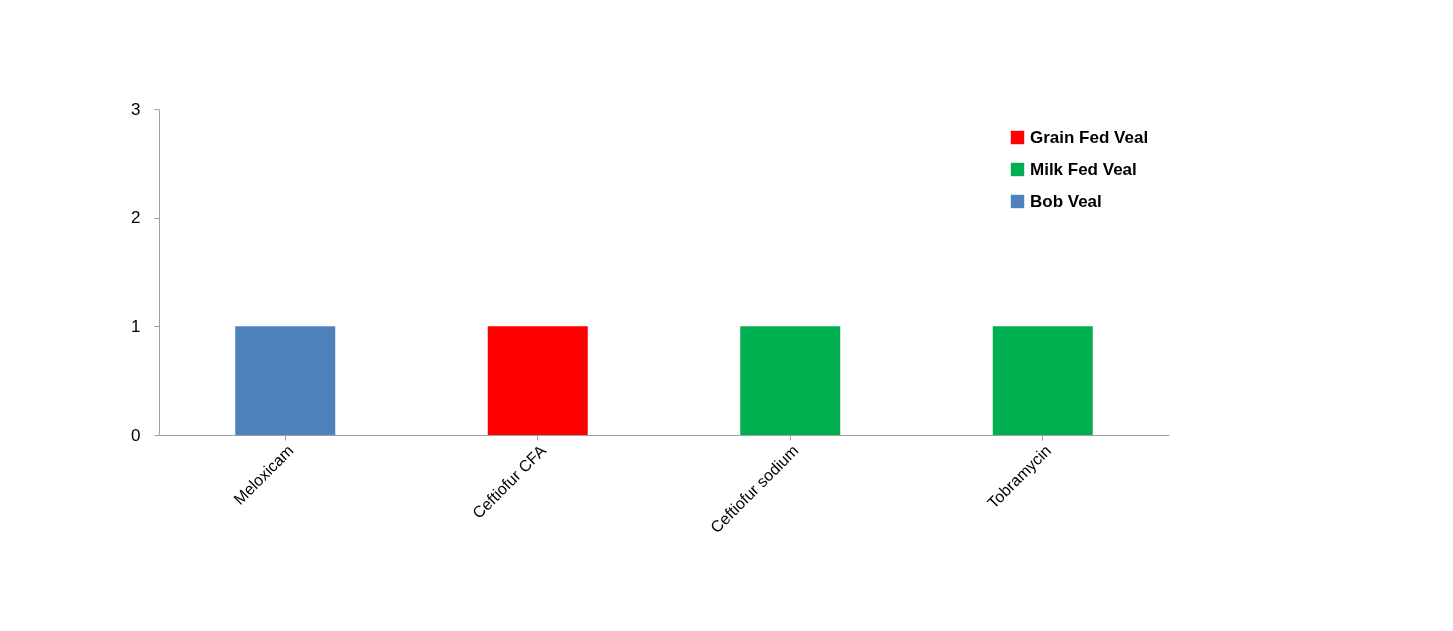  What do you see at coordinates (1083, 169) in the screenshot?
I see `legend-label: Milk Fed Veal` at bounding box center [1083, 169].